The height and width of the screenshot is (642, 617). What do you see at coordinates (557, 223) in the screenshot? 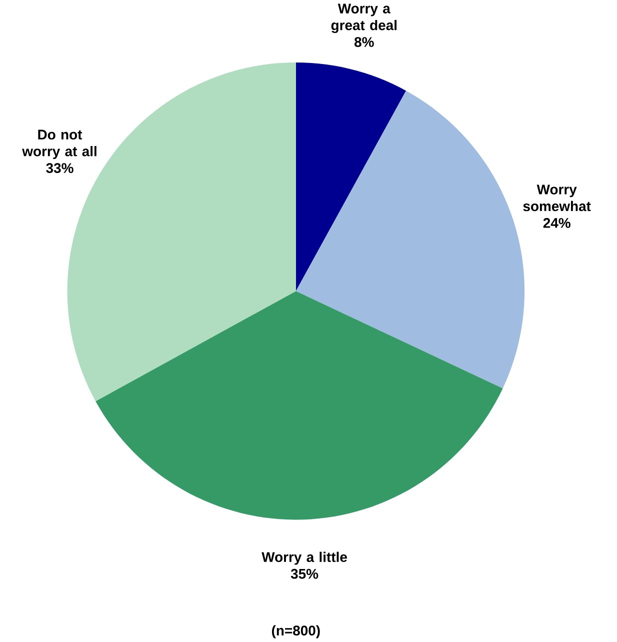
I see `data-label: 24%` at bounding box center [557, 223].